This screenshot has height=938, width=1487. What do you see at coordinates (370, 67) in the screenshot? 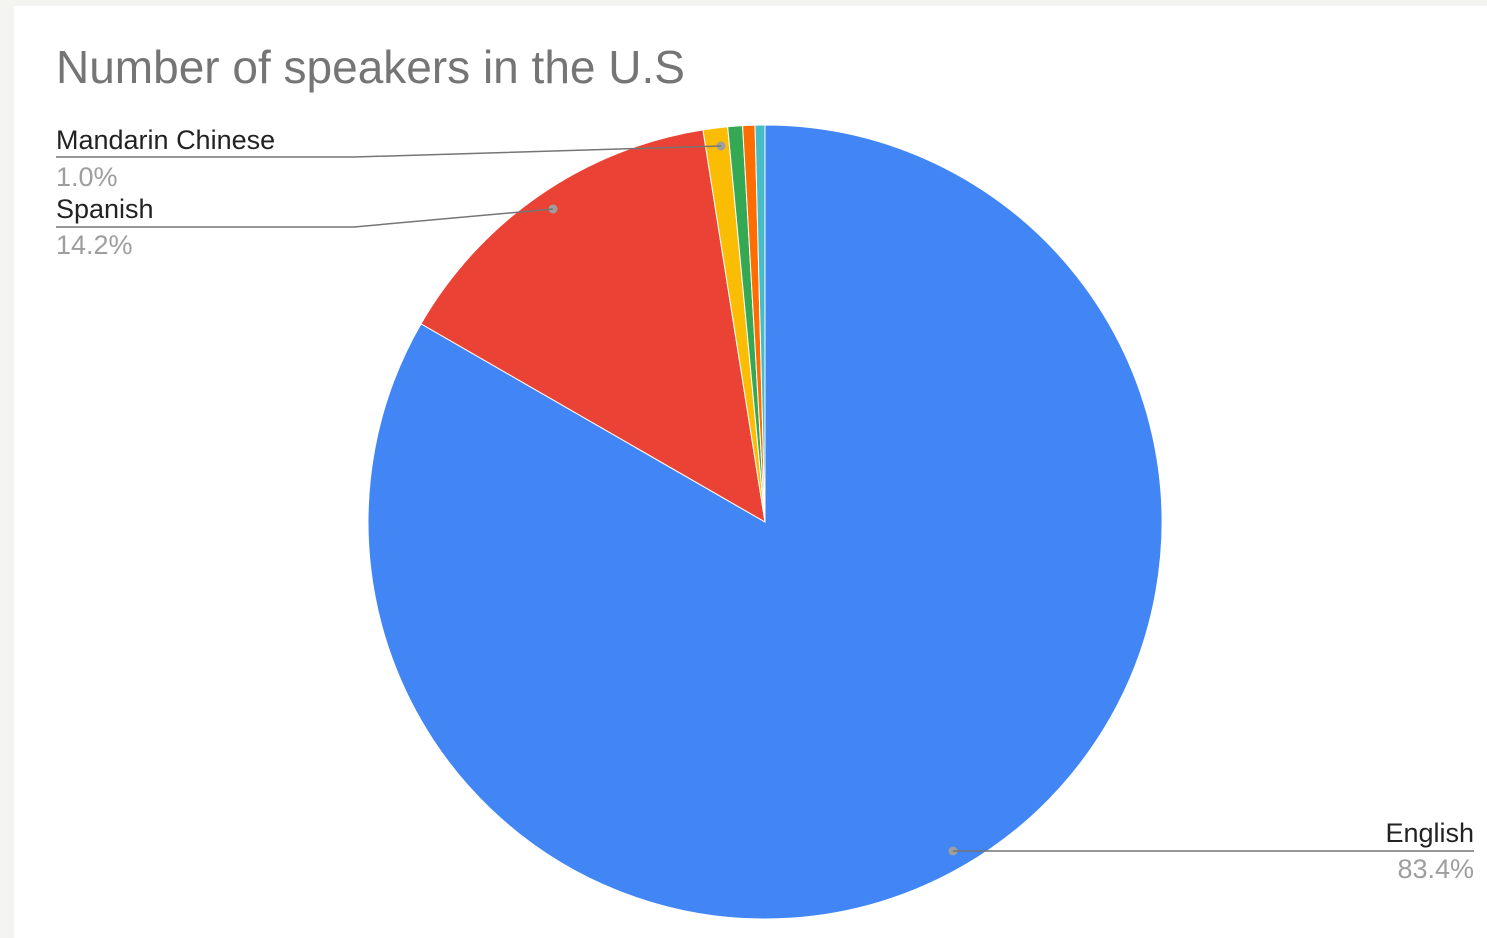
I see `chart-title: Number of speakers in the U.S` at bounding box center [370, 67].